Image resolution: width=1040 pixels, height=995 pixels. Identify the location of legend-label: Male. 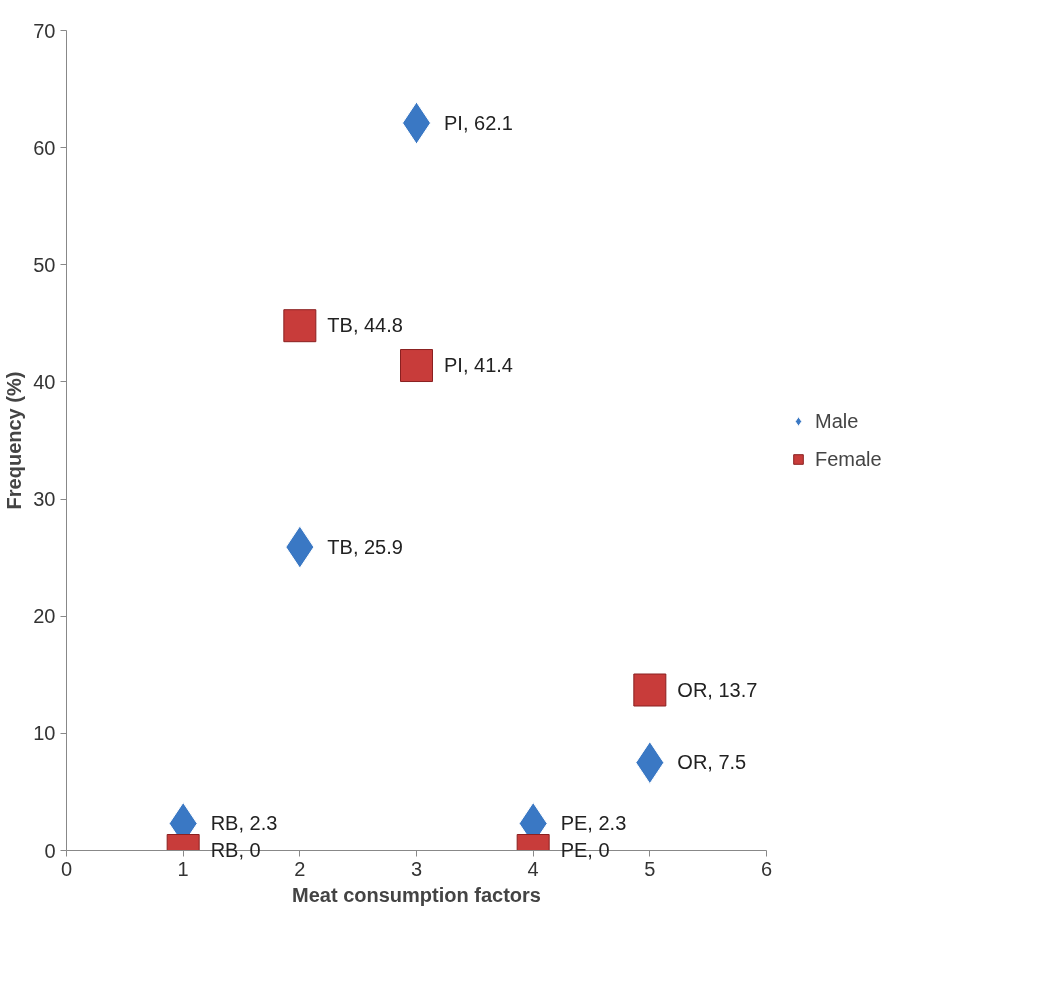
(837, 421).